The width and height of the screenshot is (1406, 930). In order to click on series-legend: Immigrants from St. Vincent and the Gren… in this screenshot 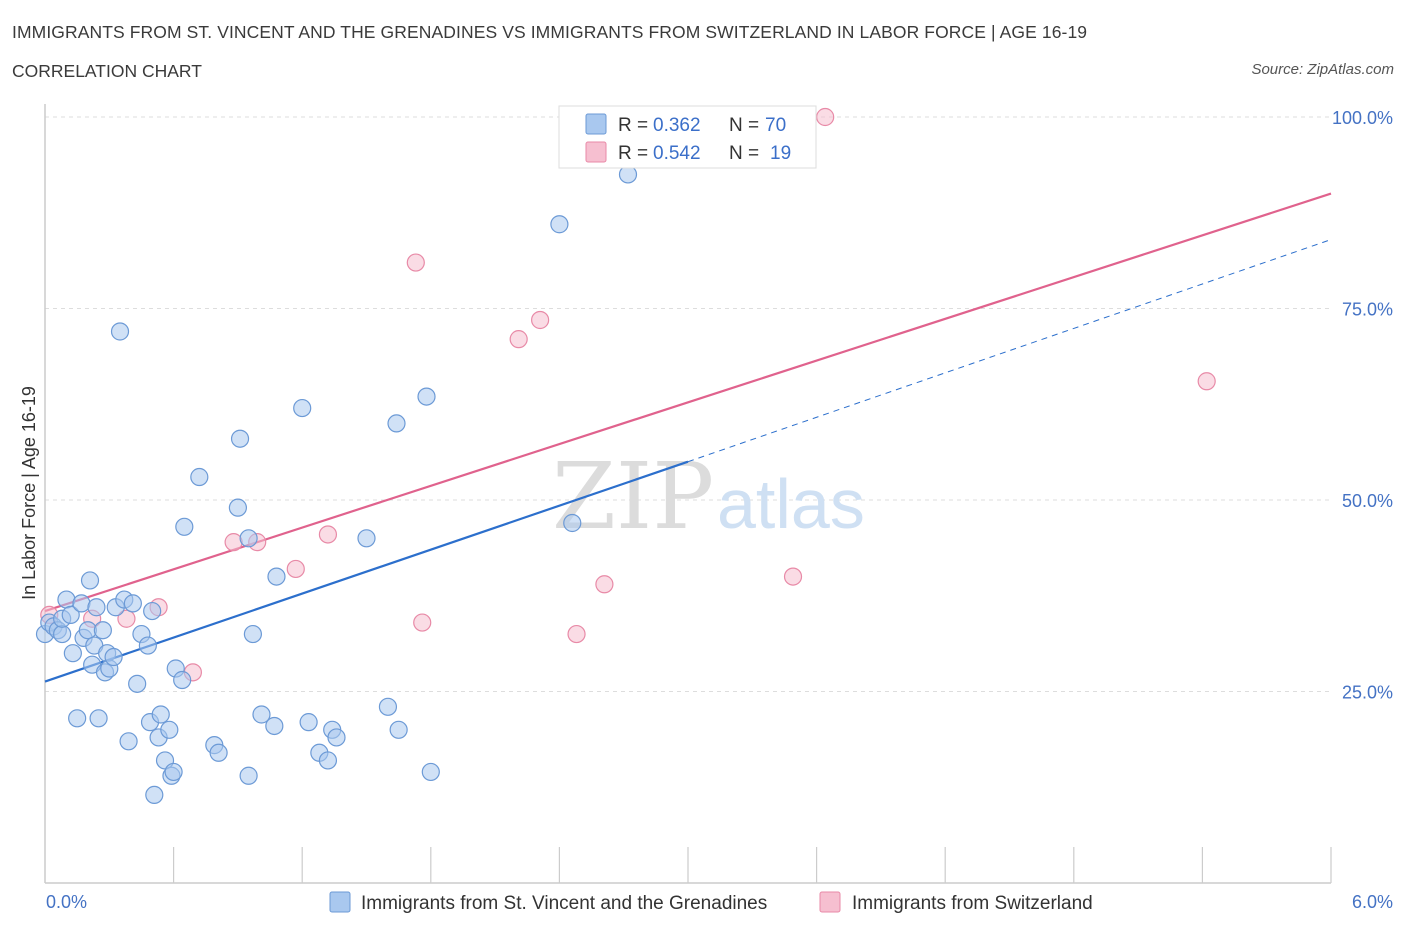, I will do `click(711, 902)`.